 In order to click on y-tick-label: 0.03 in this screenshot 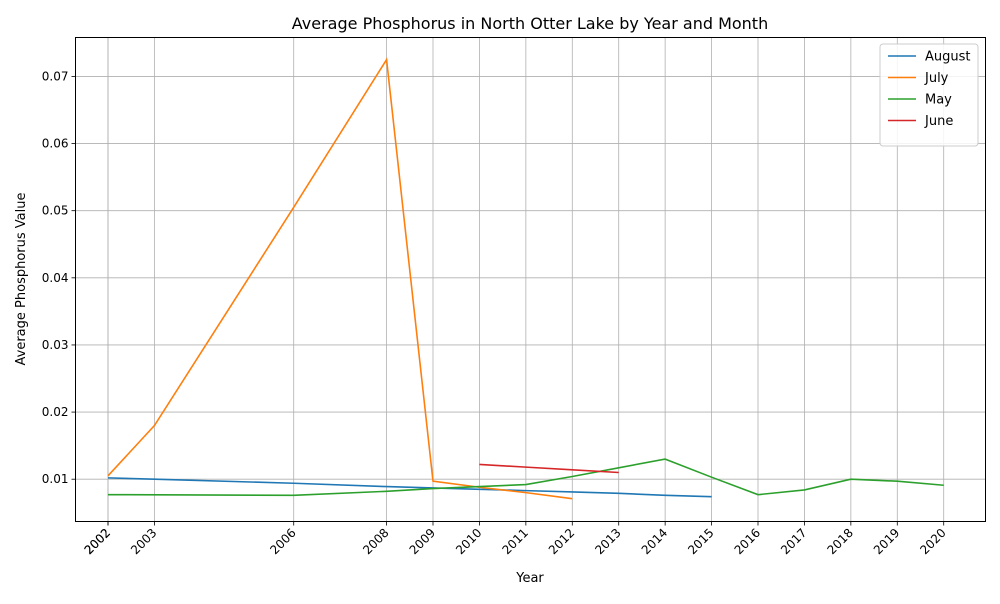, I will do `click(55, 345)`.